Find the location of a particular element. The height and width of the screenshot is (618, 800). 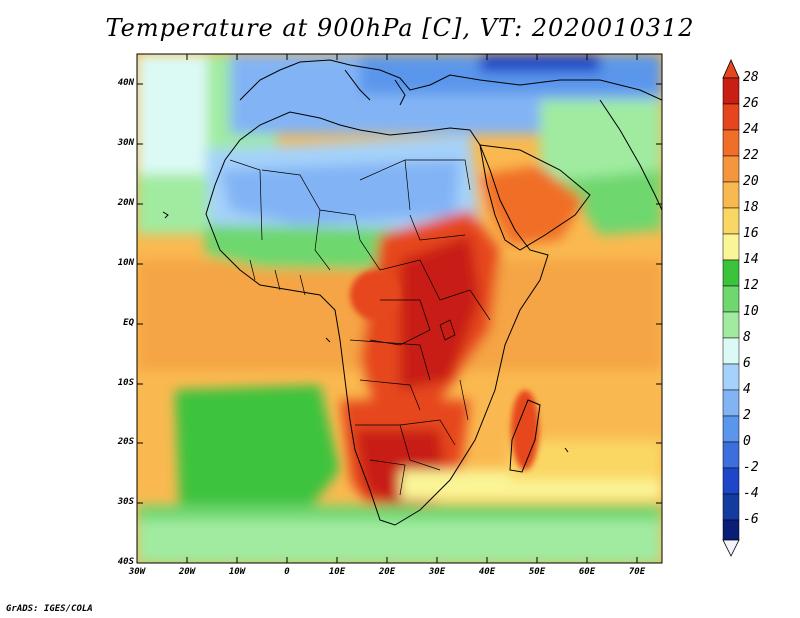

colorbar-label: -6 is located at coordinates (751, 519).